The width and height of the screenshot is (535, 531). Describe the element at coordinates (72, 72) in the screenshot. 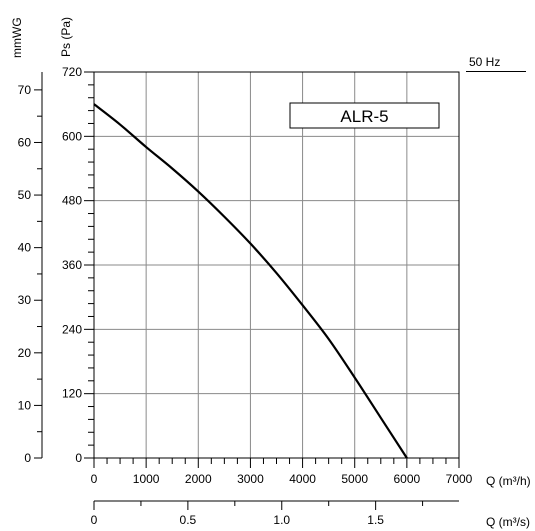

I see `y-tick-label: 720` at that location.